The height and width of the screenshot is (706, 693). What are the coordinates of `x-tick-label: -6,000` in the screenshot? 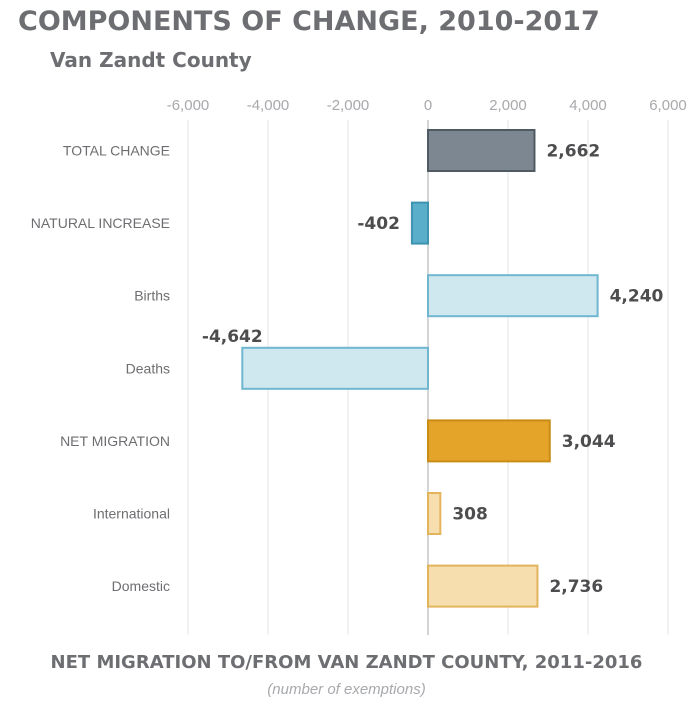 It's located at (188, 105).